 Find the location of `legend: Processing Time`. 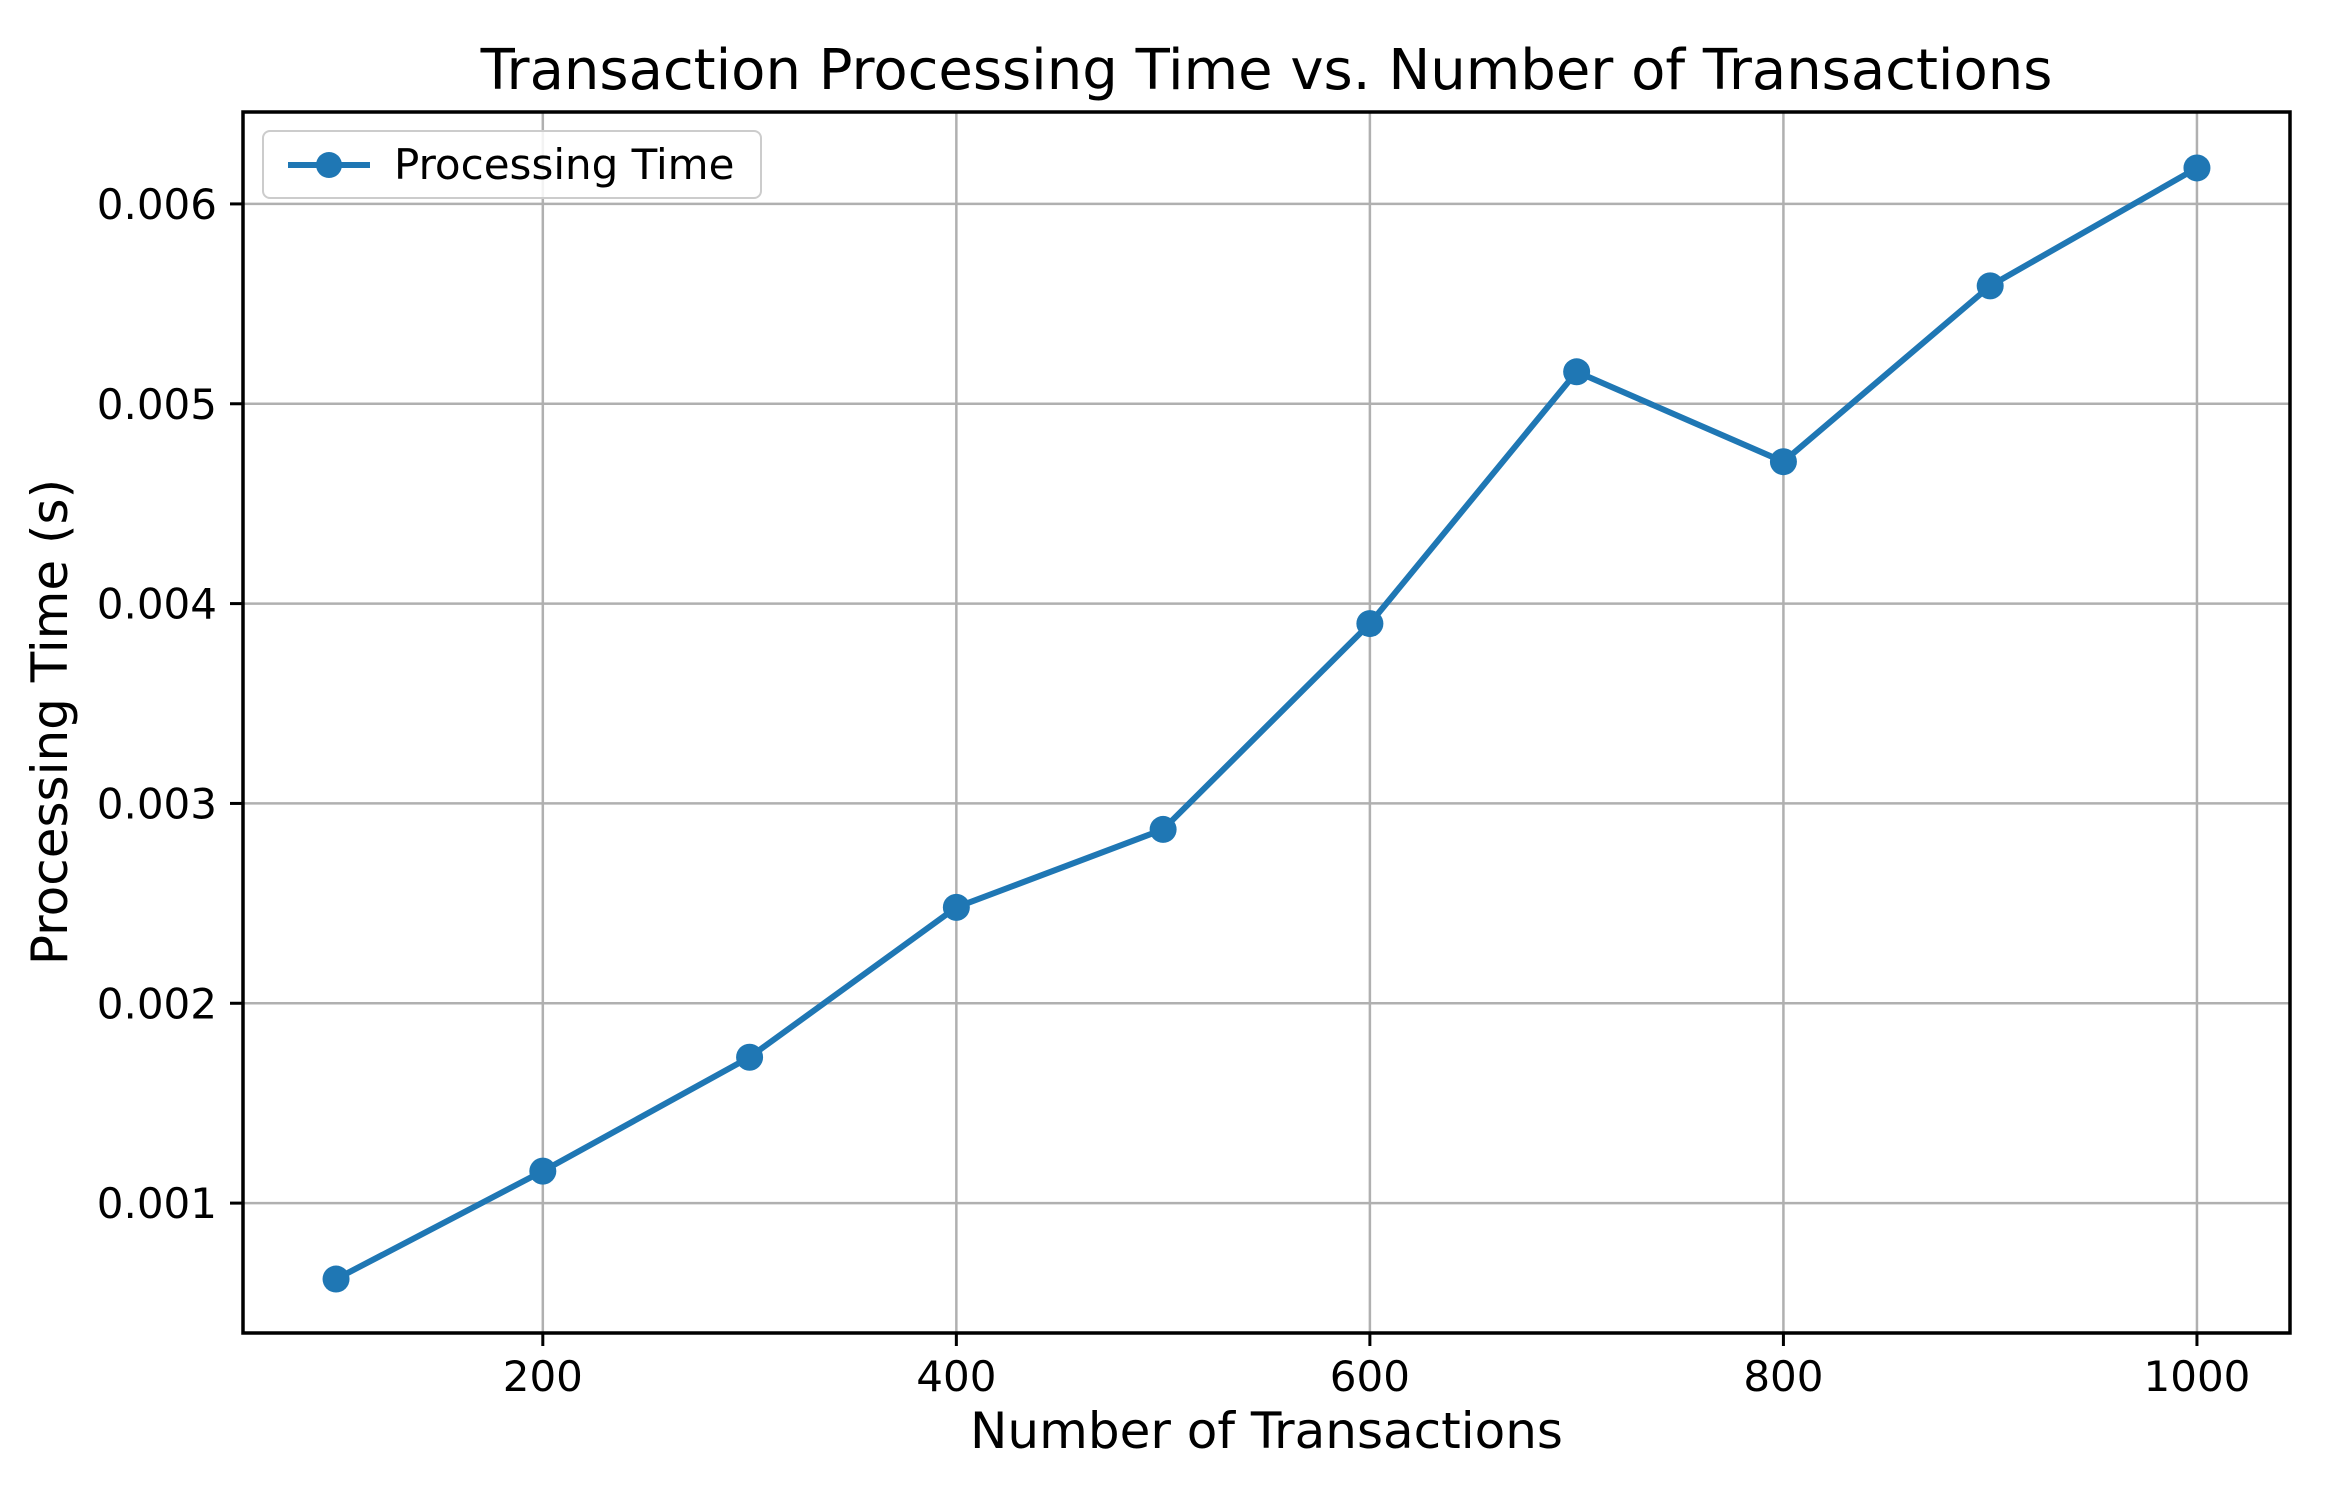

legend: Processing Time is located at coordinates (512, 164).